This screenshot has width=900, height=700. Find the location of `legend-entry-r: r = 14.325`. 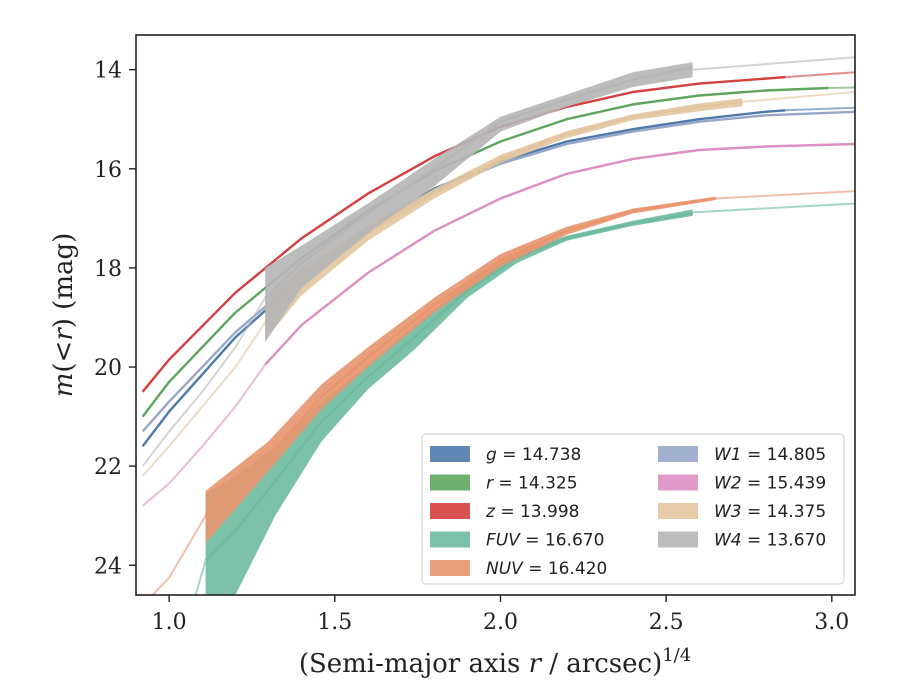

legend-entry-r: r = 14.325 is located at coordinates (504, 484).